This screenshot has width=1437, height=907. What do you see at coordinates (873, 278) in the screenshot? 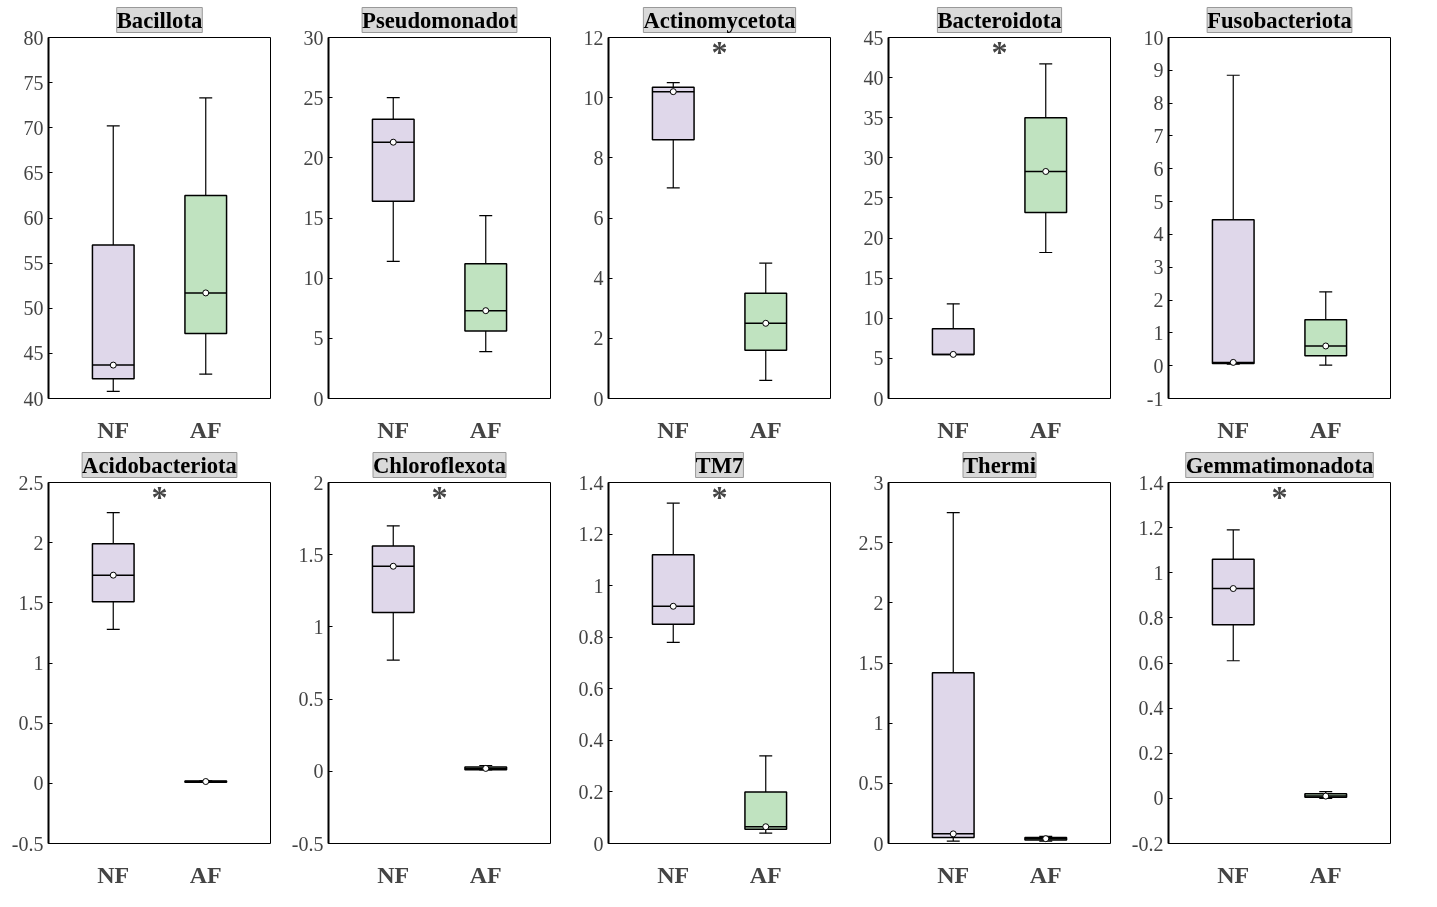
I see `y-tick-label: 15` at bounding box center [873, 278].